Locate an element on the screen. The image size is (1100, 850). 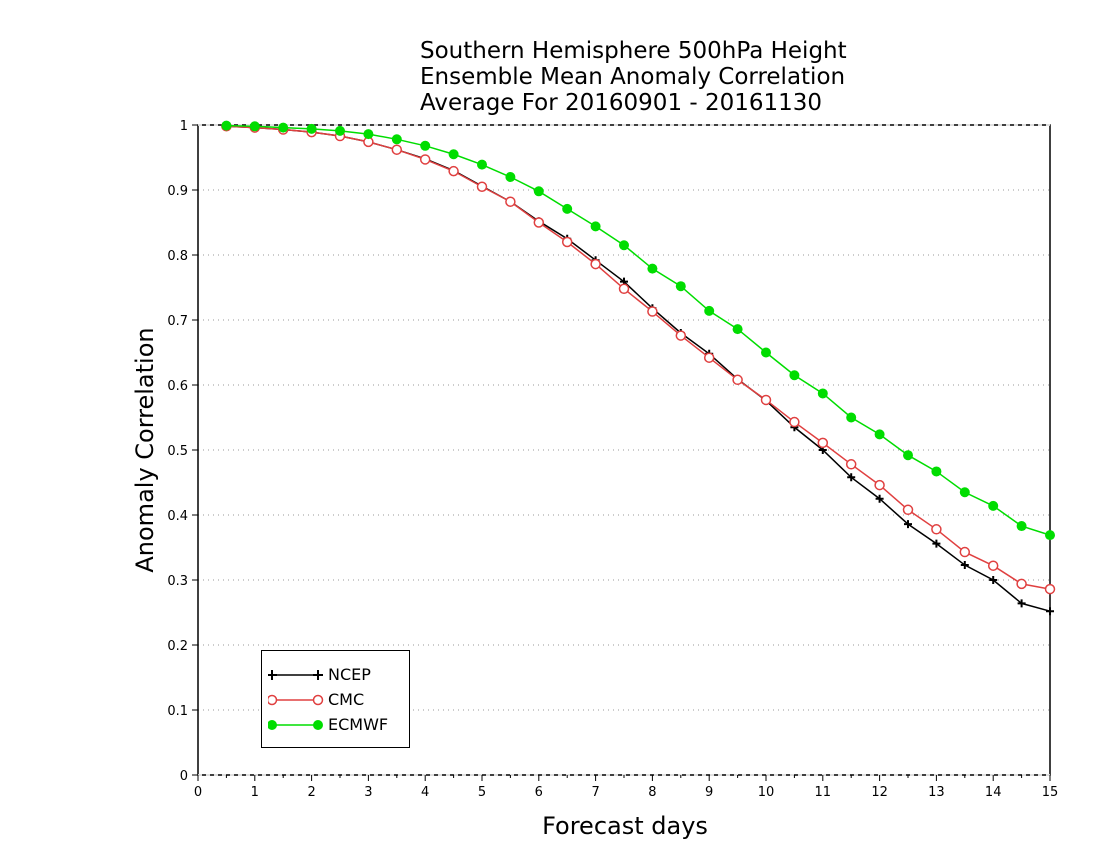
x-tick-label-0: 0 is located at coordinates (198, 792).